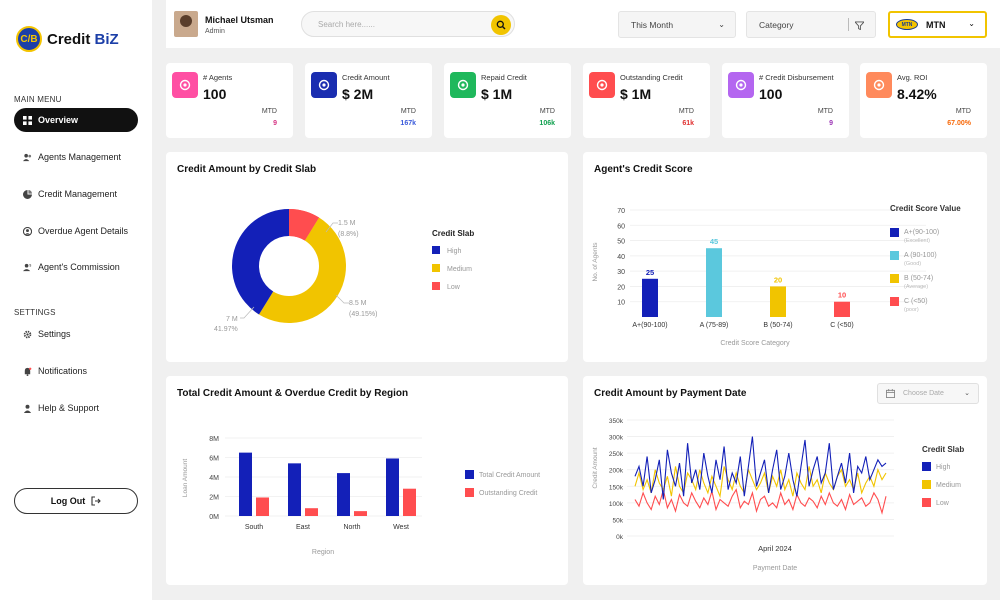 This screenshot has width=1000, height=600. I want to click on month-filter-dropdown: This Month ⌄, so click(677, 24).